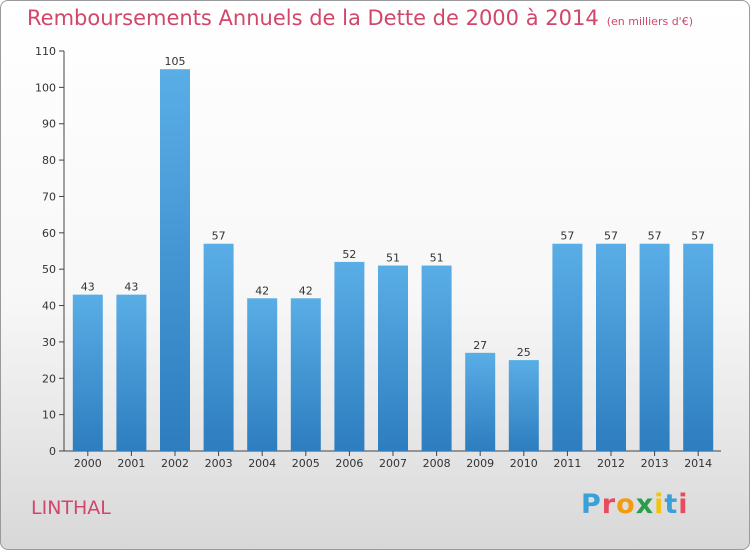 The height and width of the screenshot is (550, 750). What do you see at coordinates (349, 254) in the screenshot?
I see `bar-value-label: 52` at bounding box center [349, 254].